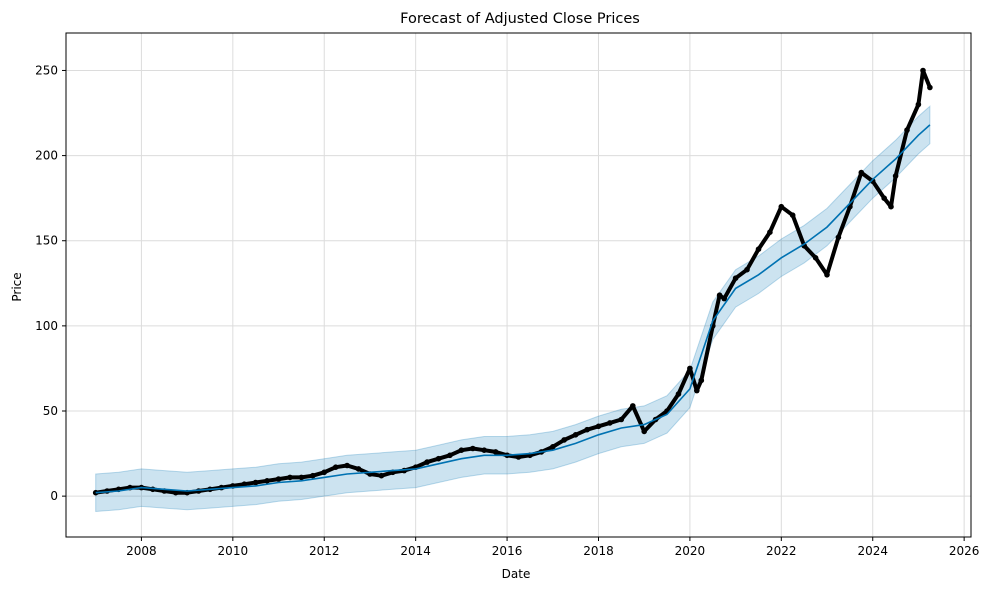  What do you see at coordinates (54, 496) in the screenshot?
I see `y-tick-label: 0` at bounding box center [54, 496].